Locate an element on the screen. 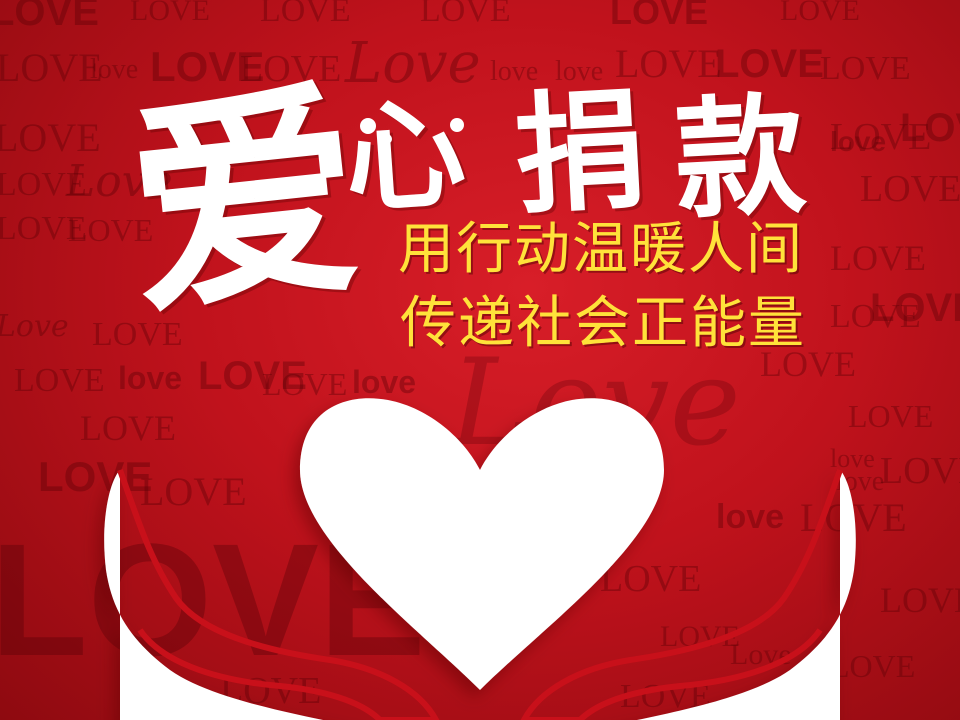 The height and width of the screenshot is (720, 960). title-char-kuan: 款 is located at coordinates (740, 158).